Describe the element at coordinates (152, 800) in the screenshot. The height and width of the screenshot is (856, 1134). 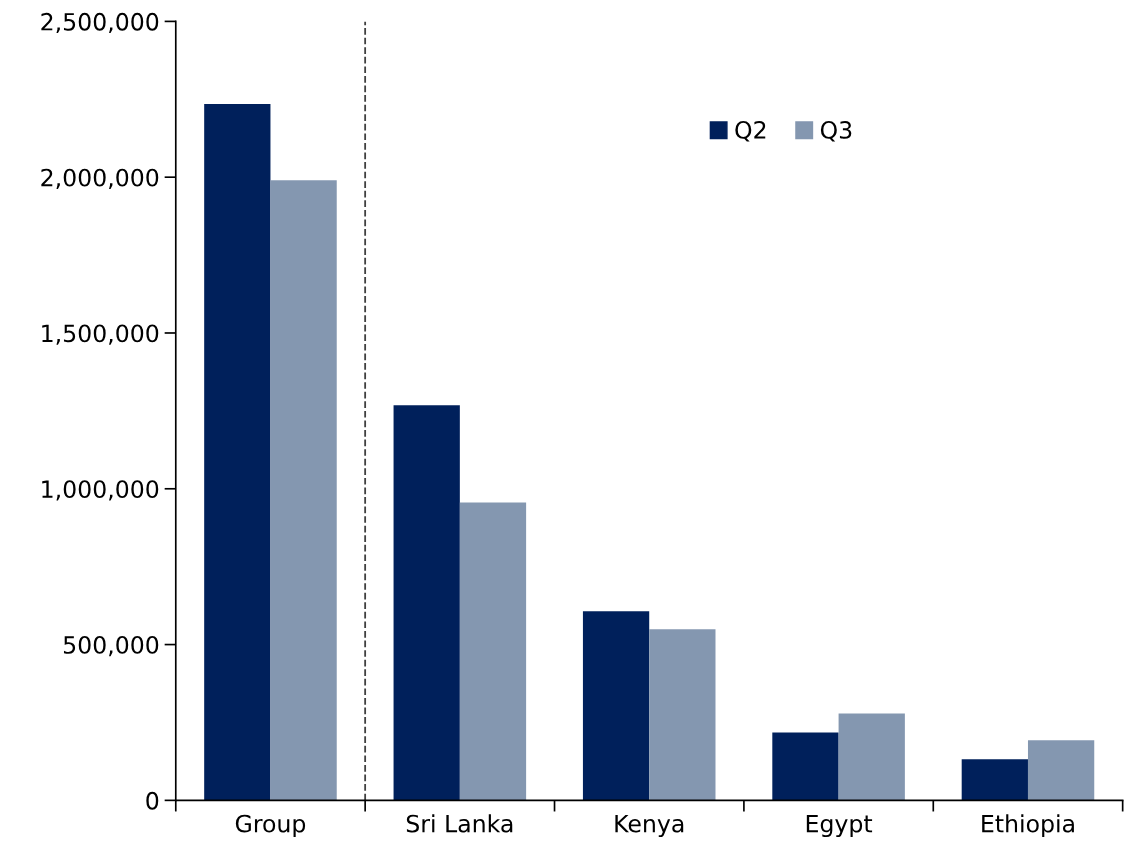
I see `y-tick-label: 0` at that location.